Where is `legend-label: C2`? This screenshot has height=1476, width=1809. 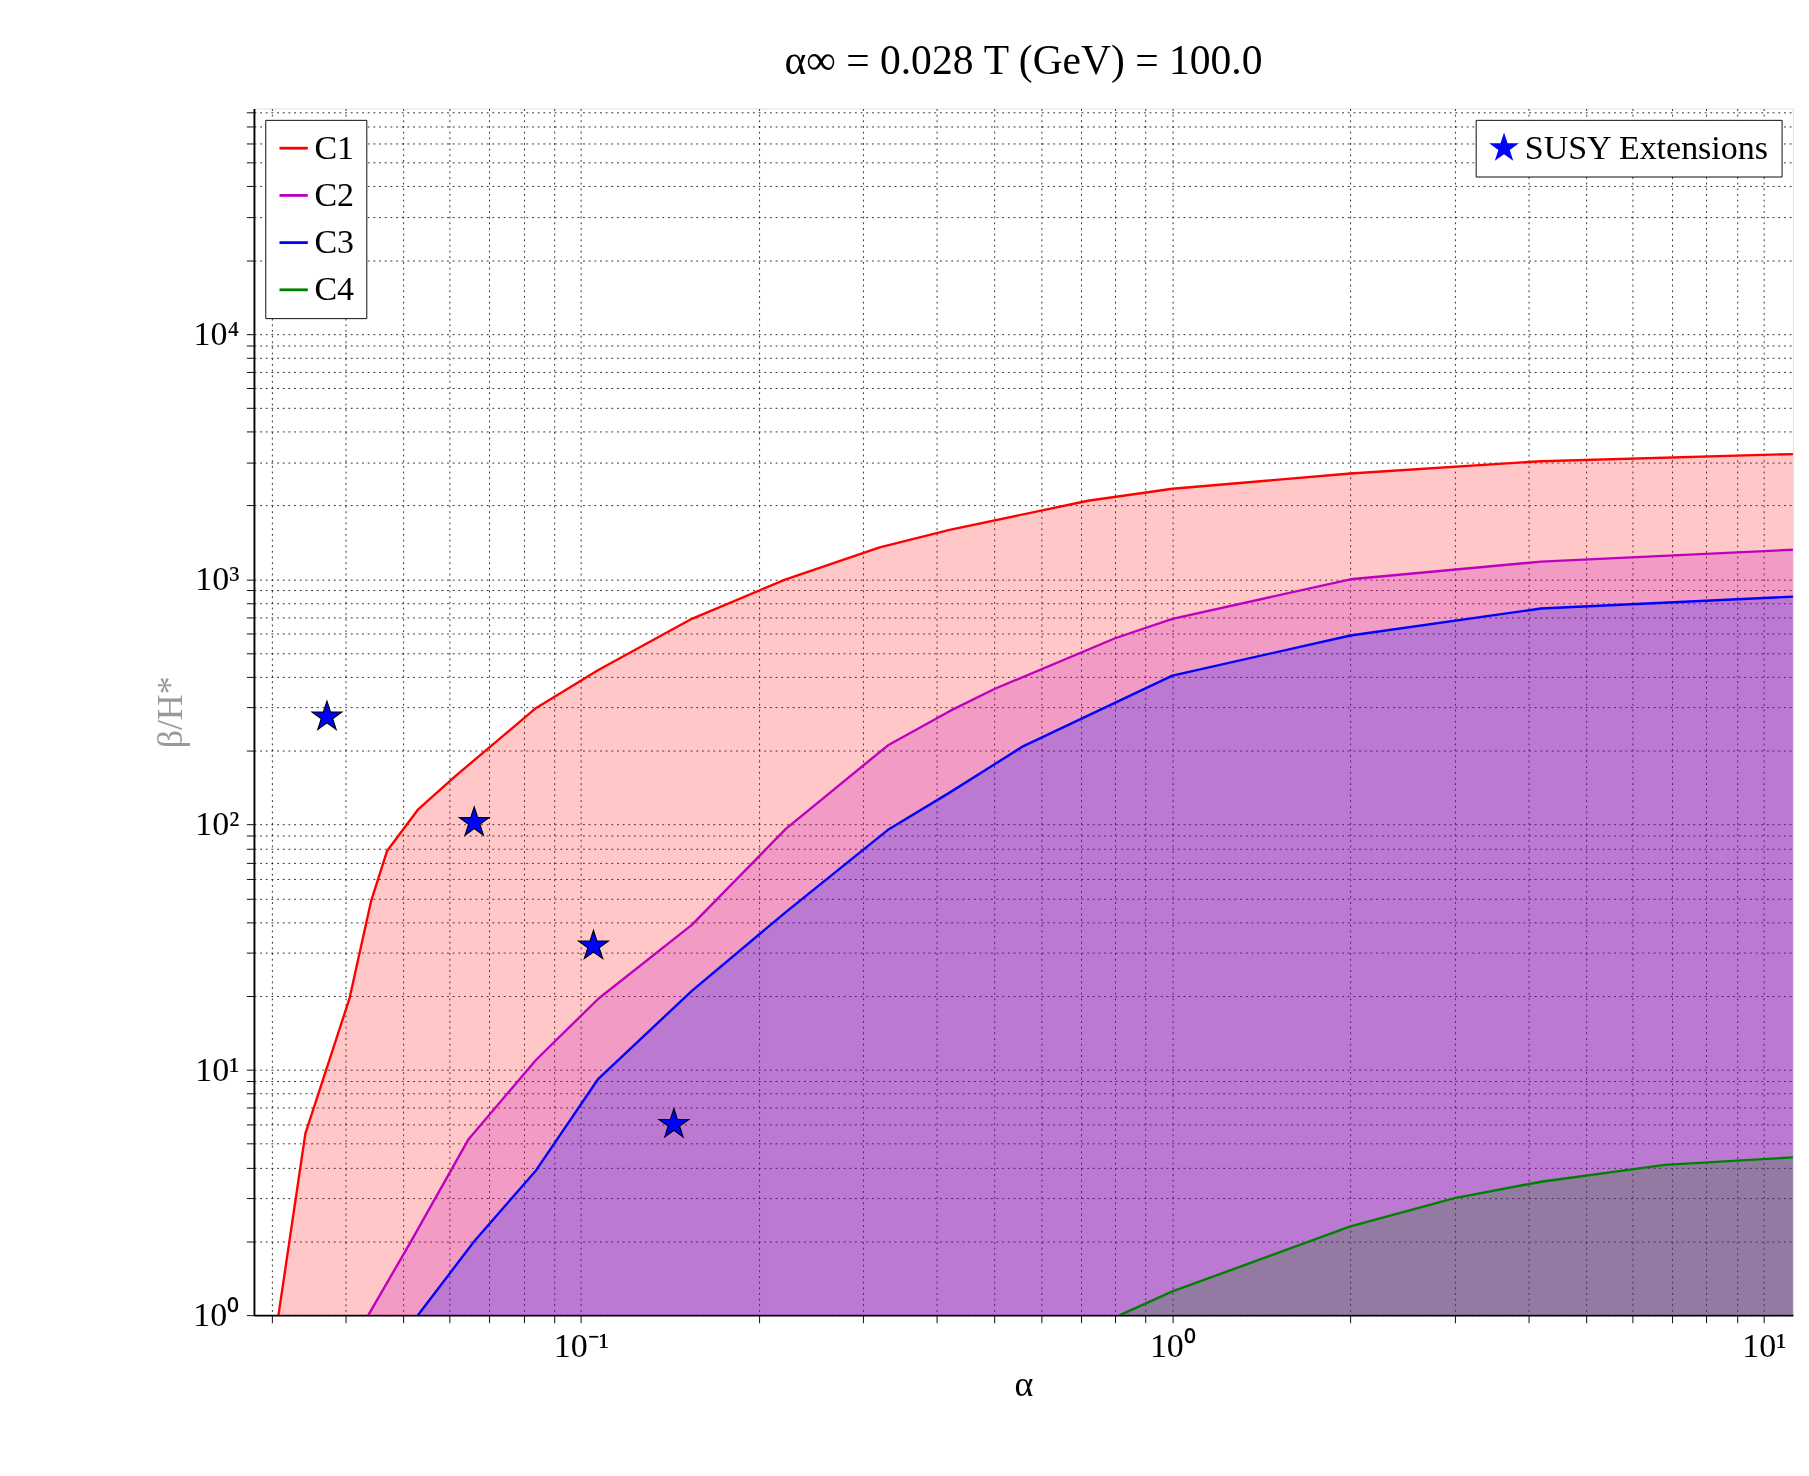 legend-label: C2 is located at coordinates (334, 194).